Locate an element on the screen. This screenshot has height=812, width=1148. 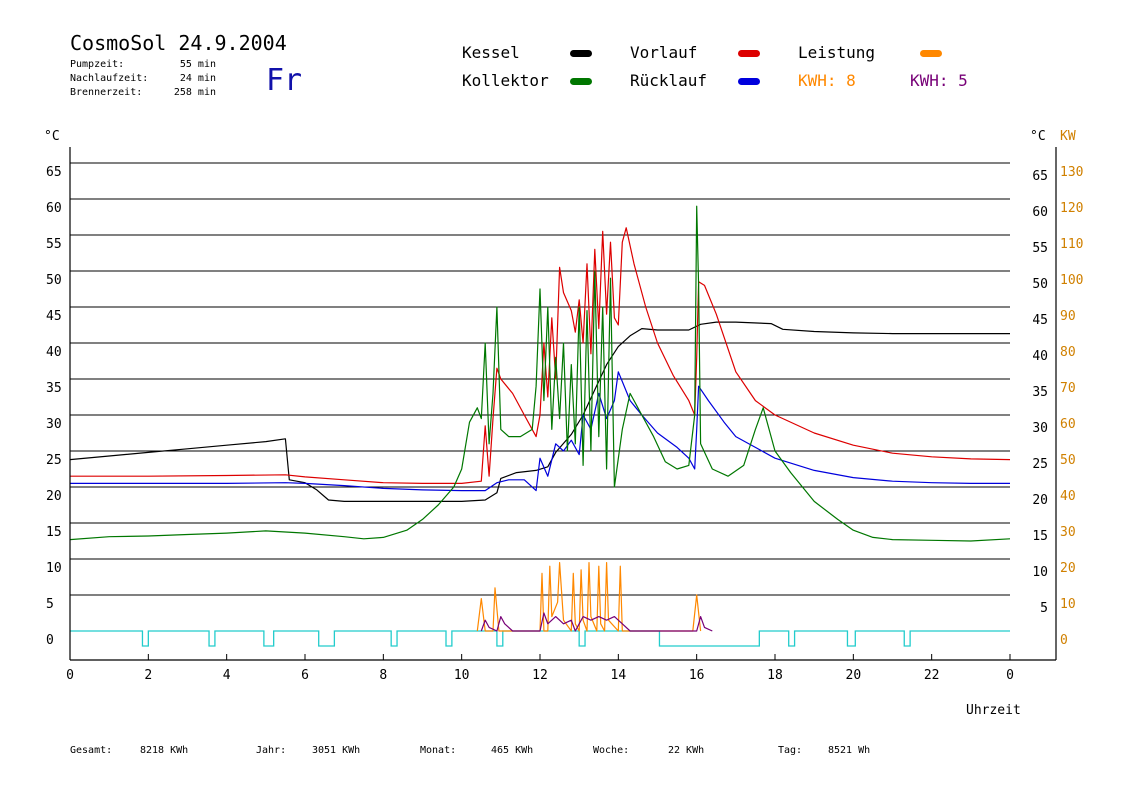
y-tick-right-power-label: 30 is located at coordinates (1068, 532).